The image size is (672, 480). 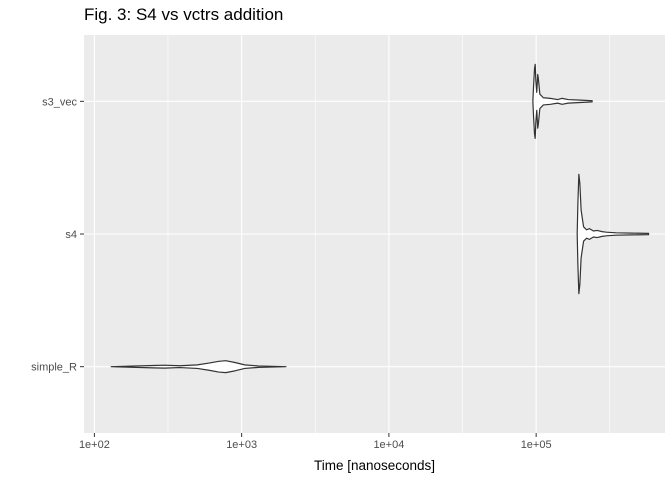 What do you see at coordinates (613, 234) in the screenshot?
I see `violin-s4` at bounding box center [613, 234].